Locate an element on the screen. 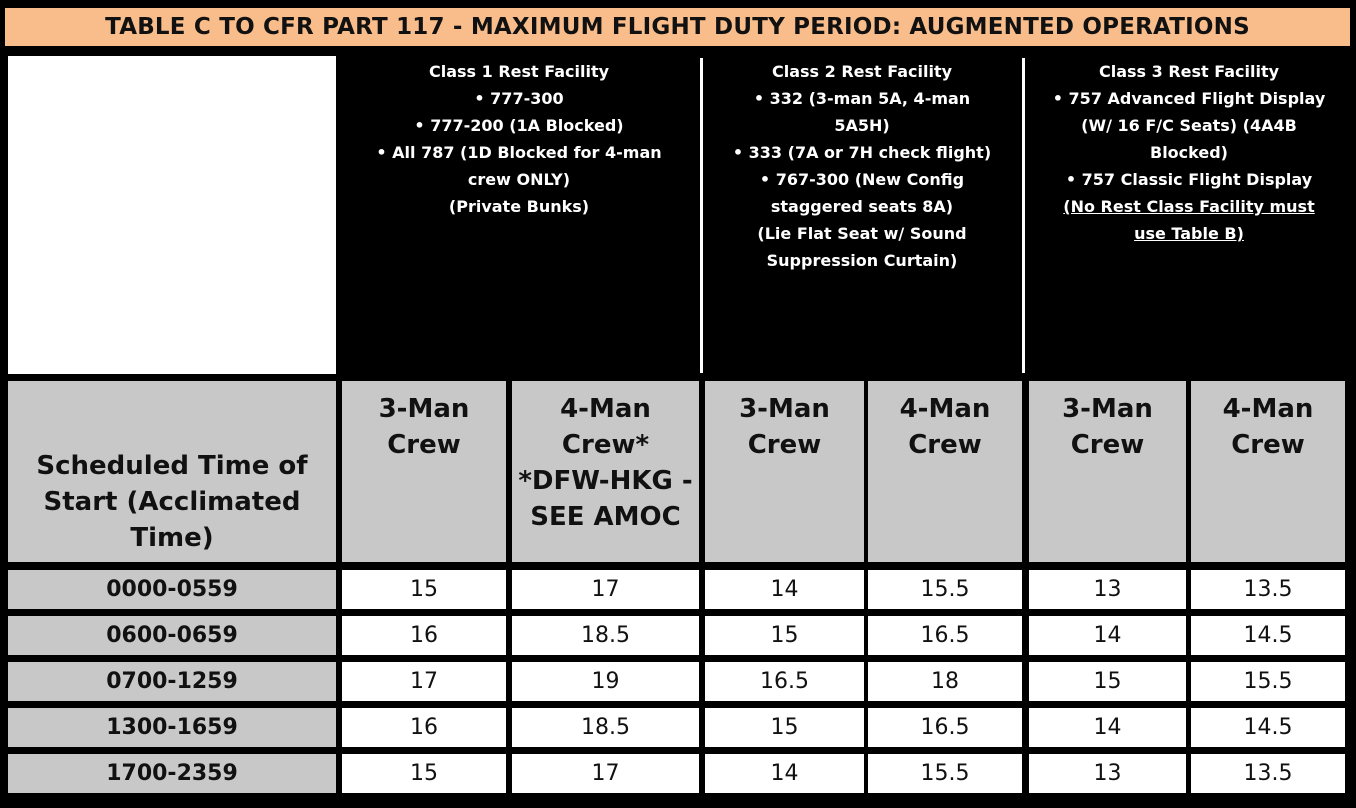 The image size is (1356, 808). facility-line: Blocked) is located at coordinates (1189, 152).